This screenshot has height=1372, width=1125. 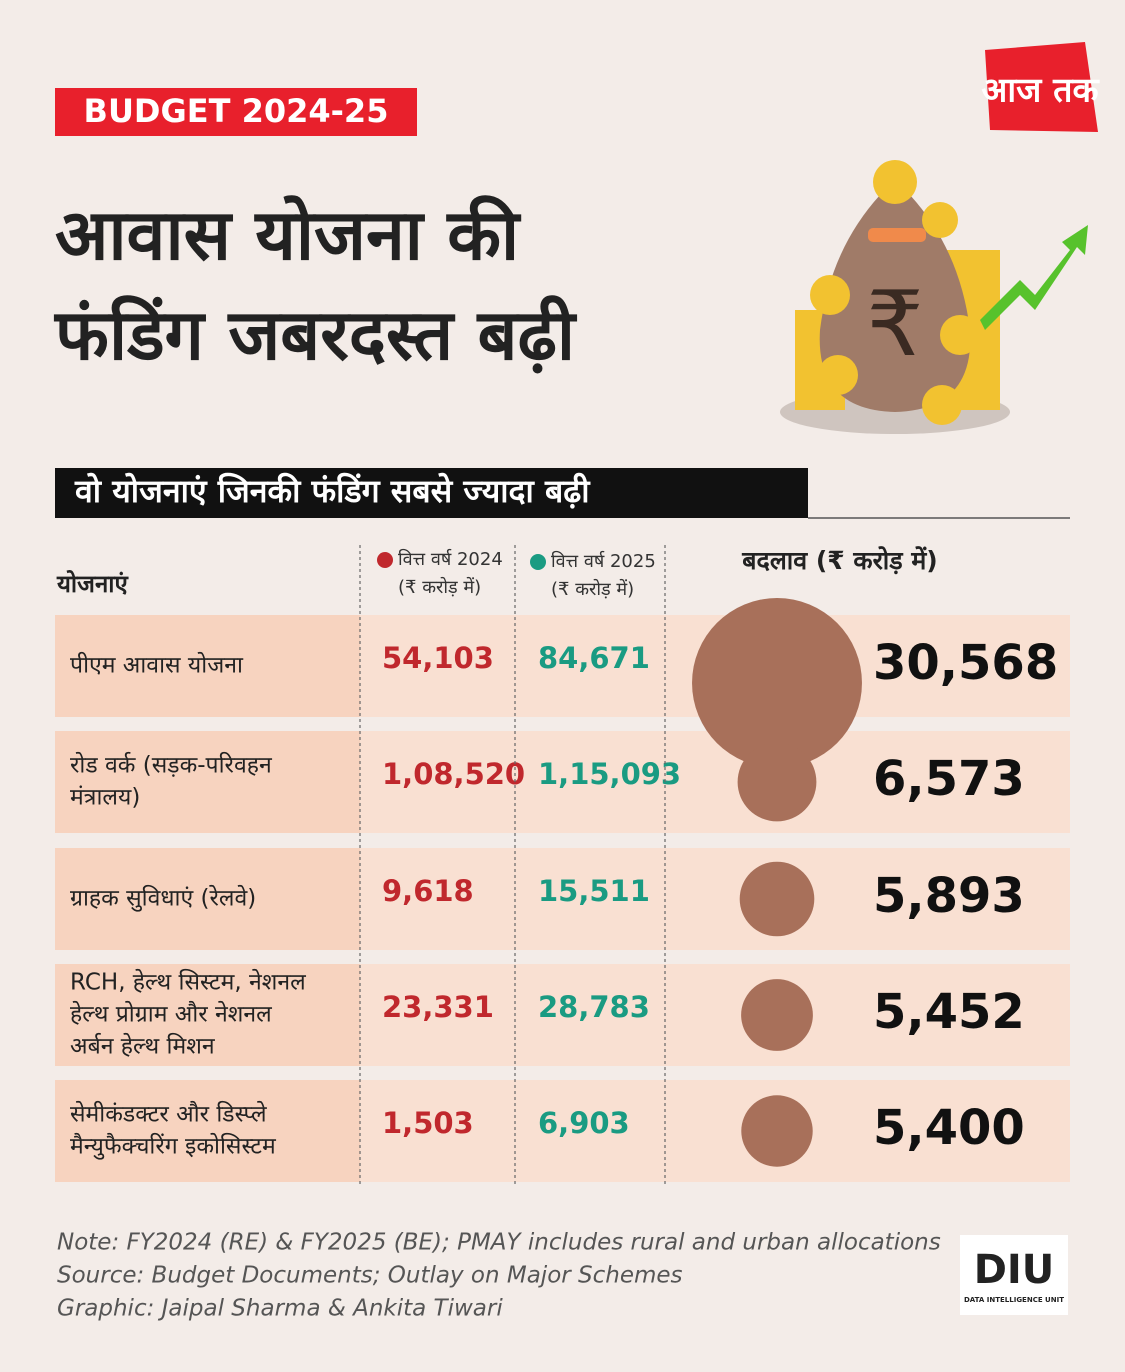 I want to click on scheme-name: हेल्थ प्रोग्राम और नेशनल, so click(x=171, y=1014).